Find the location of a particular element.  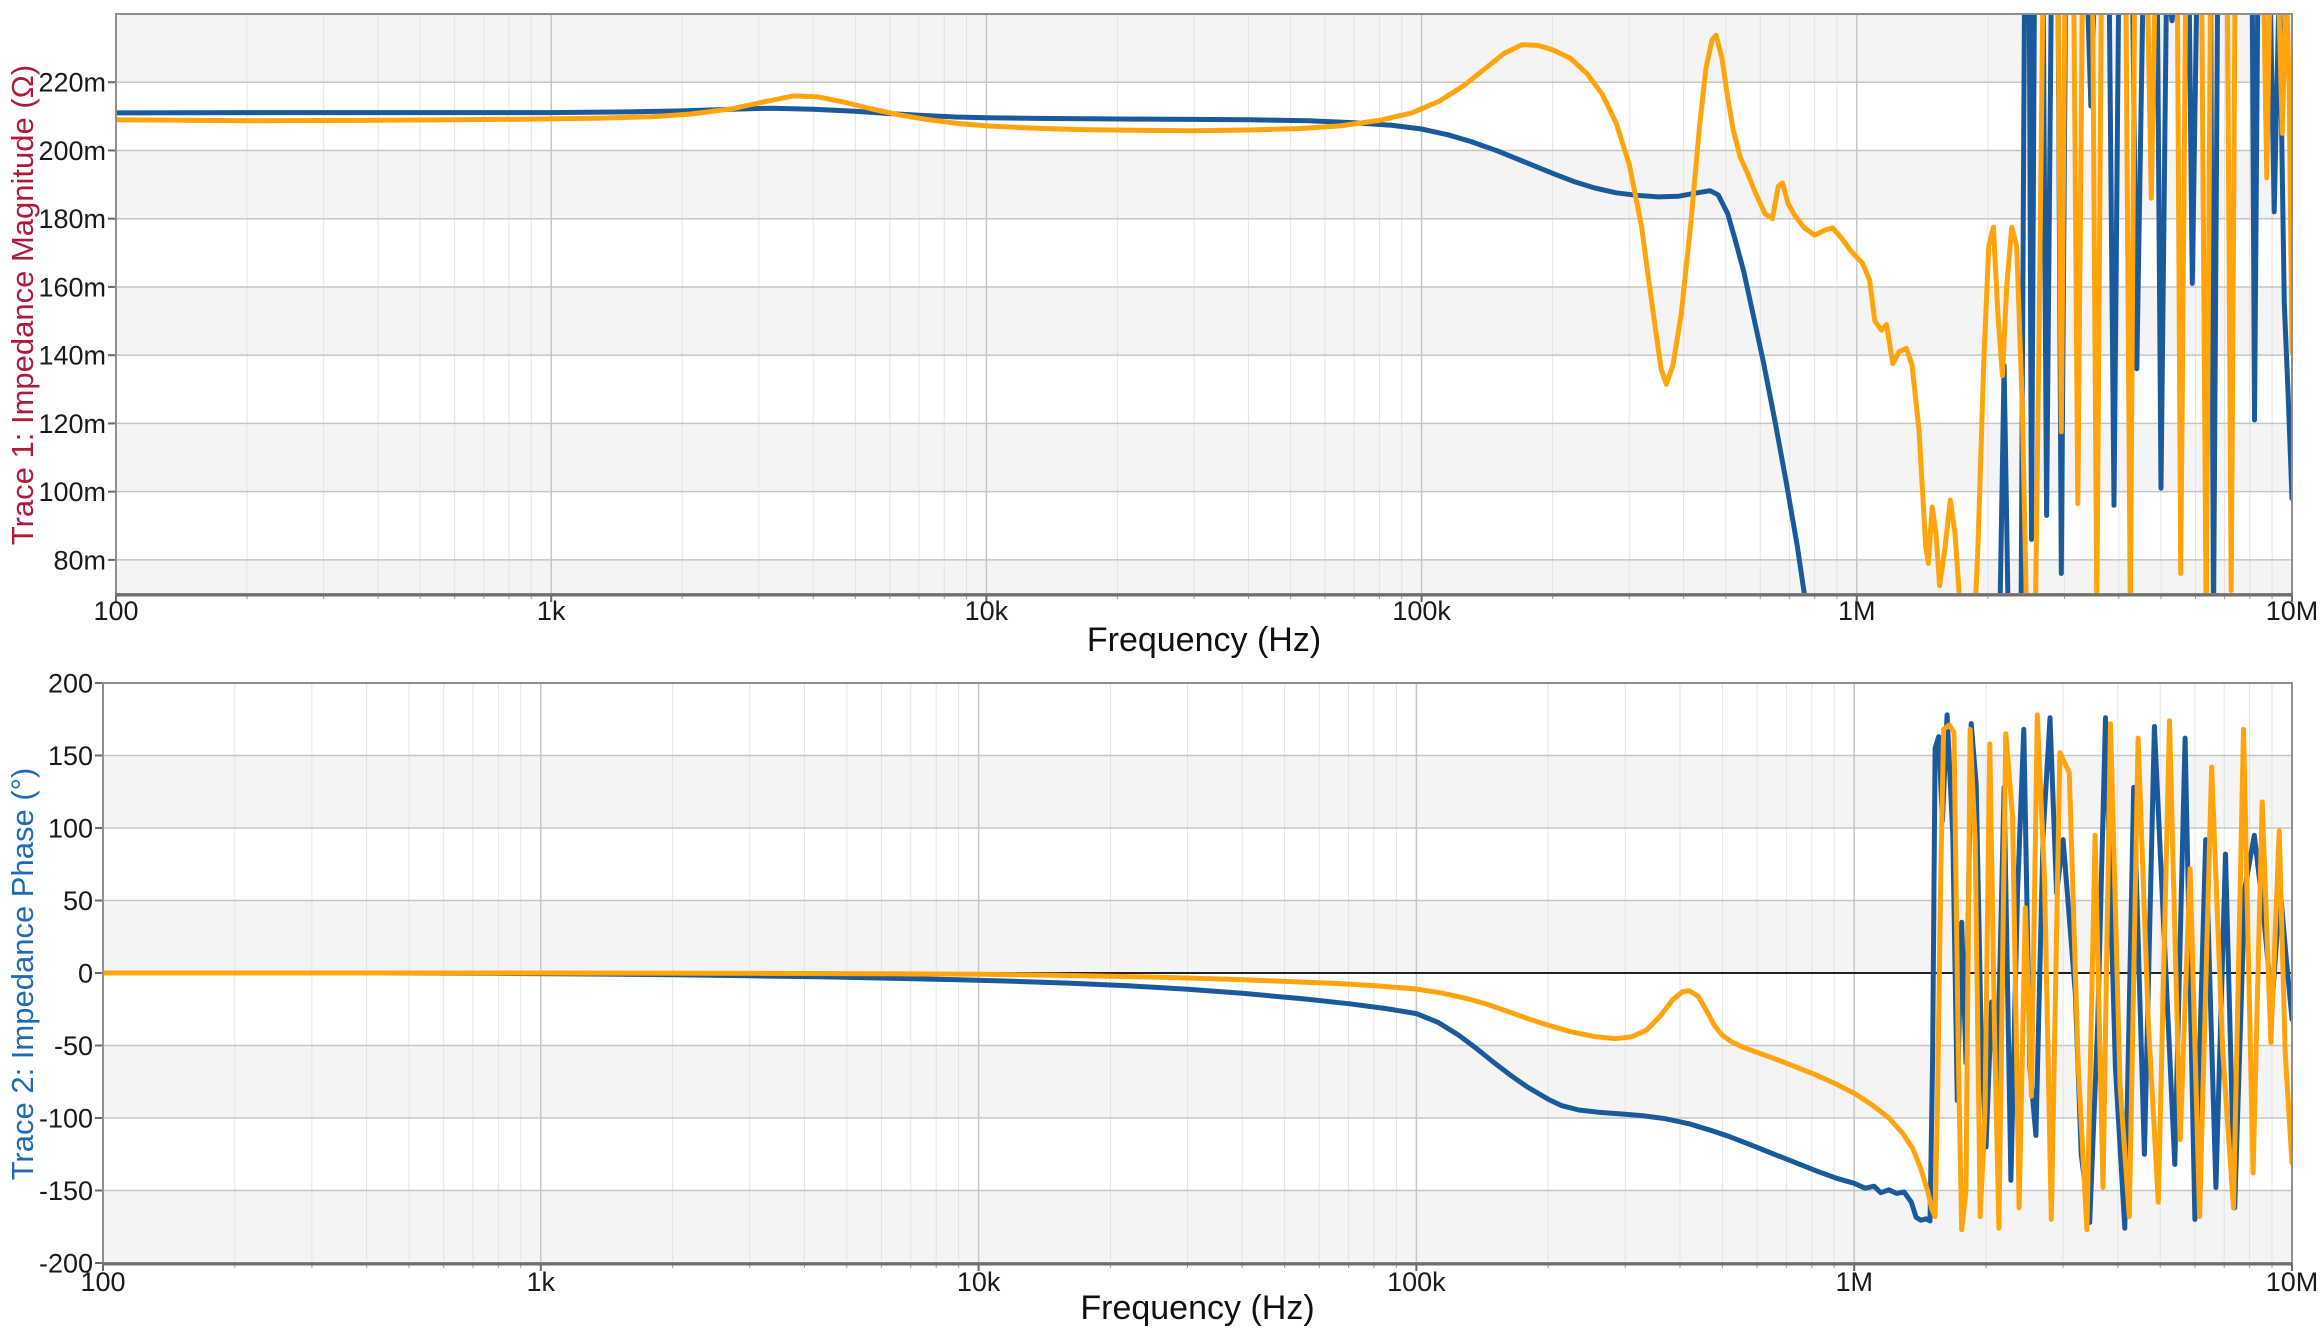

y-tick-label: 100 is located at coordinates (70, 828).